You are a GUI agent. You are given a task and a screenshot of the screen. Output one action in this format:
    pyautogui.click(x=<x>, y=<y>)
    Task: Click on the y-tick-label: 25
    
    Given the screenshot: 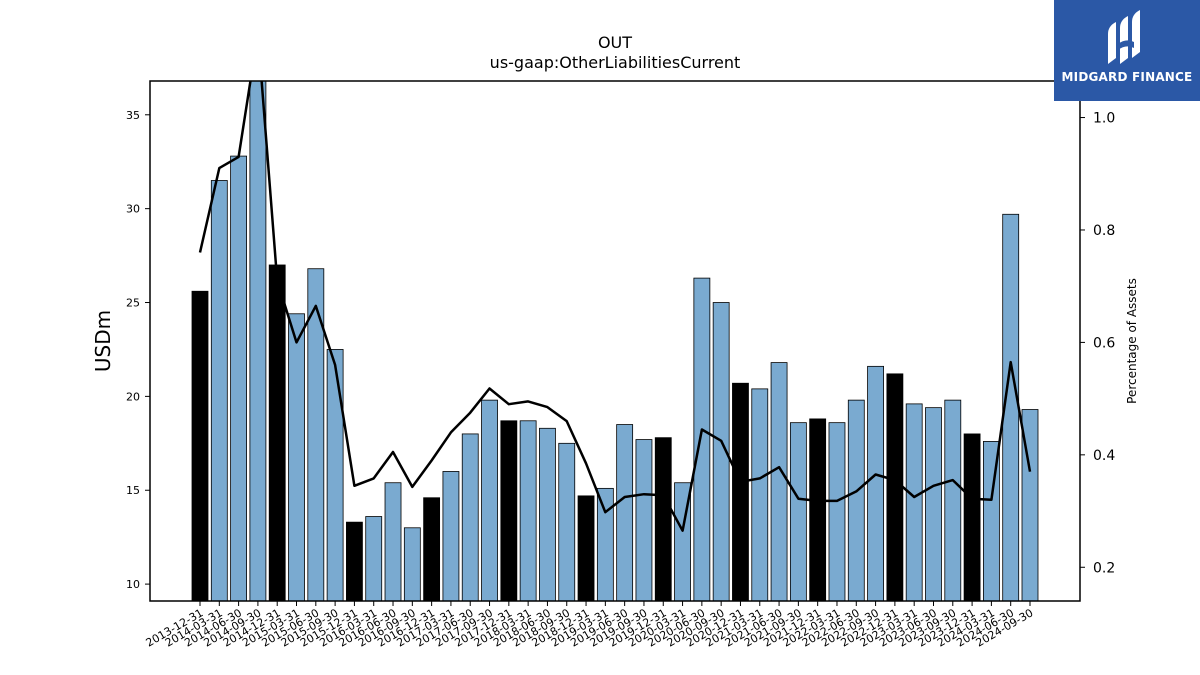 What is the action you would take?
    pyautogui.click(x=133, y=303)
    